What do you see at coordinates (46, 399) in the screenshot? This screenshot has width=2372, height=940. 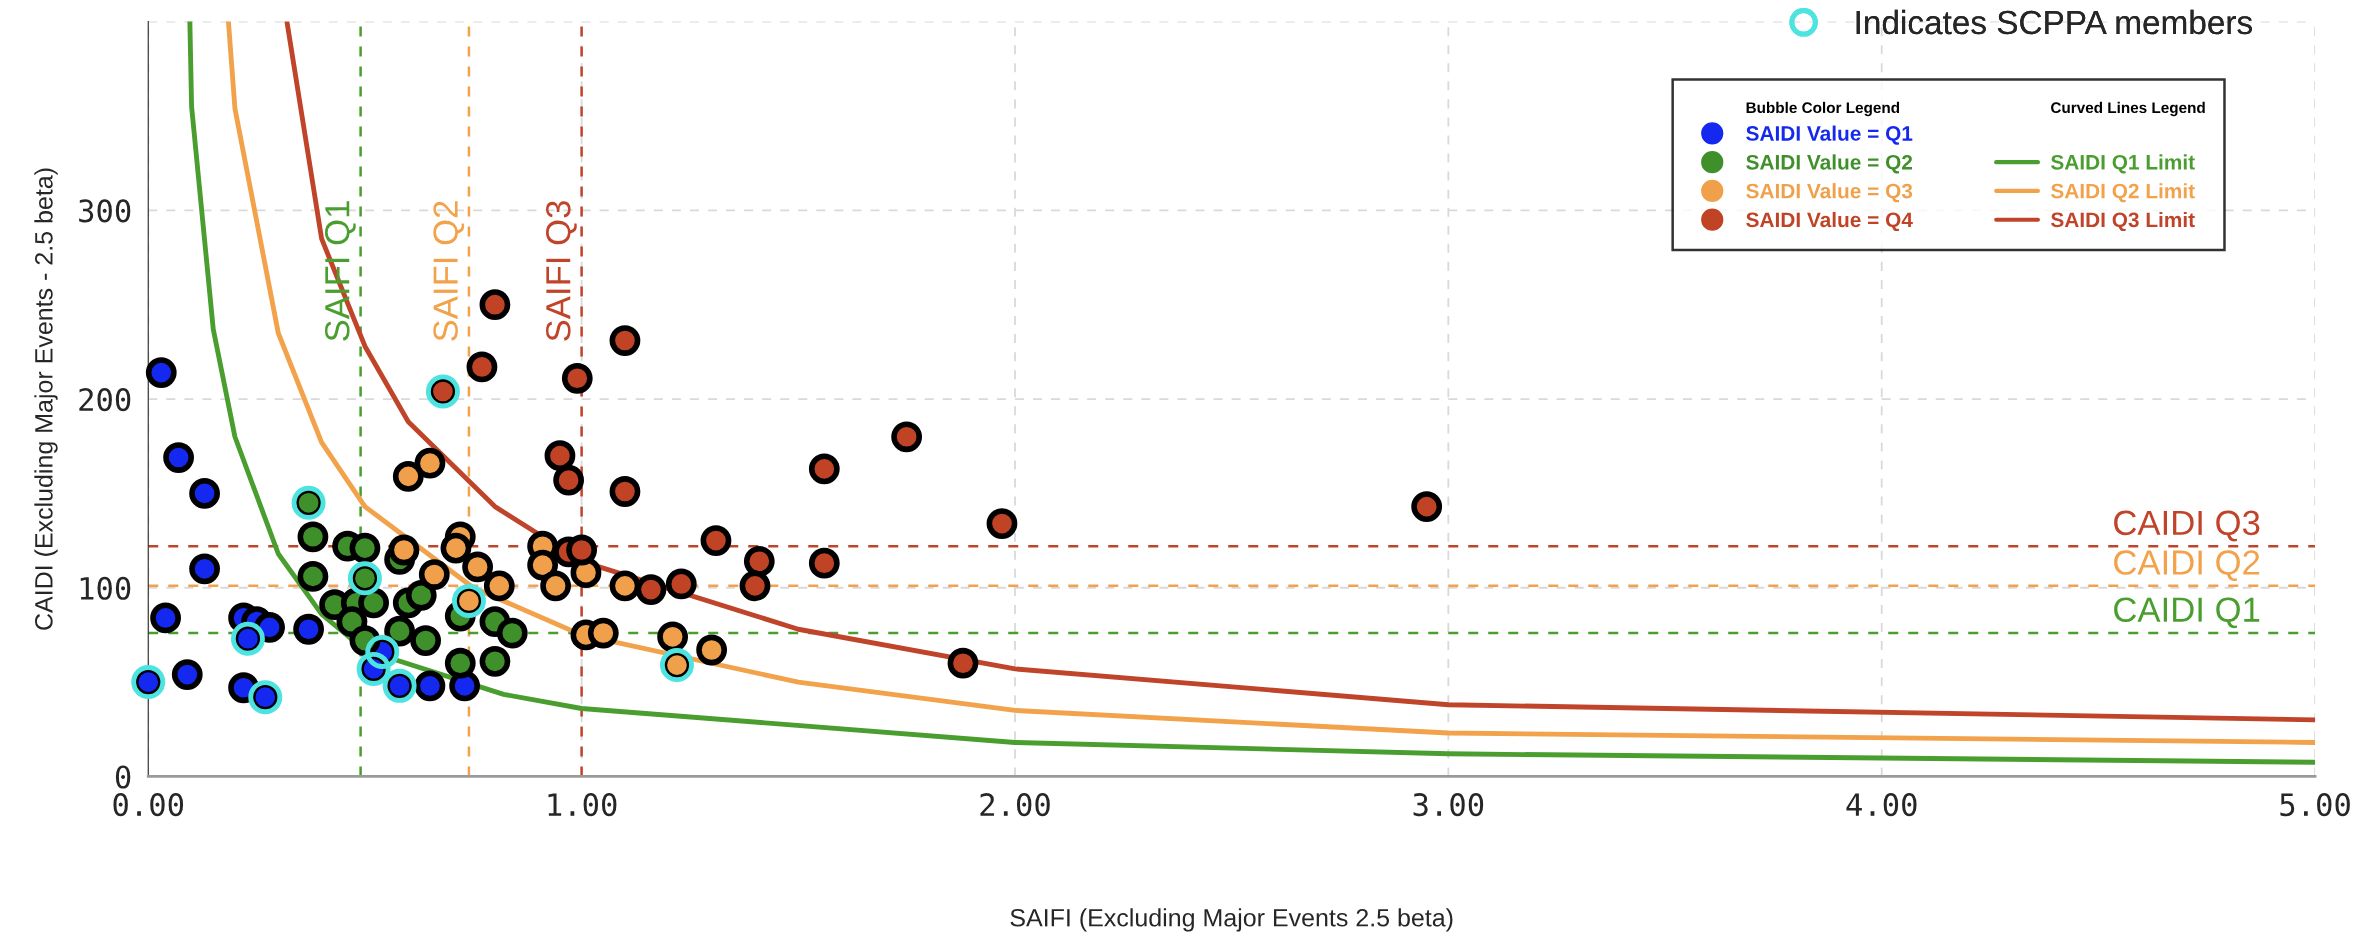 I see `y-axis-title: CAIDI (Excluding Major Events - 2.5 beta)` at bounding box center [46, 399].